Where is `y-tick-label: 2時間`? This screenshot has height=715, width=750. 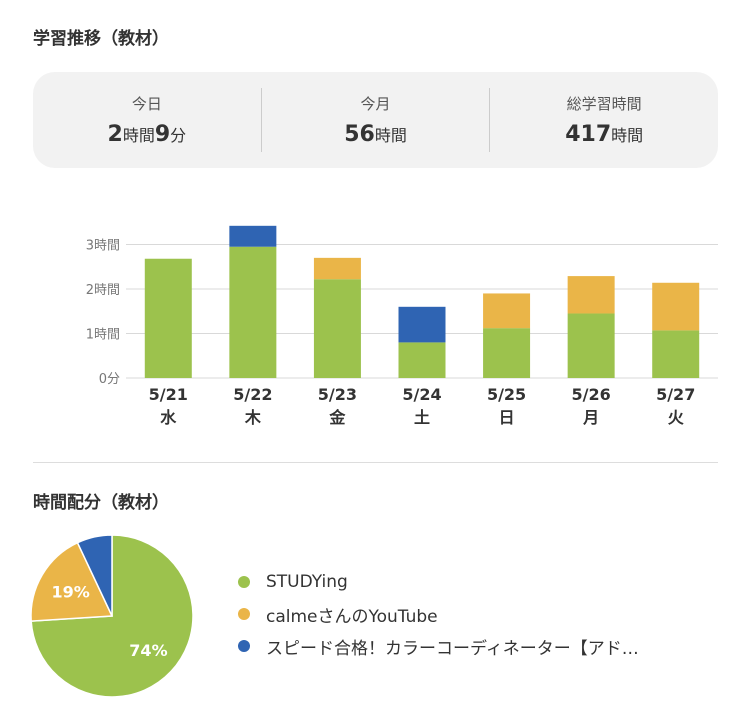 y-tick-label: 2時間 is located at coordinates (103, 290).